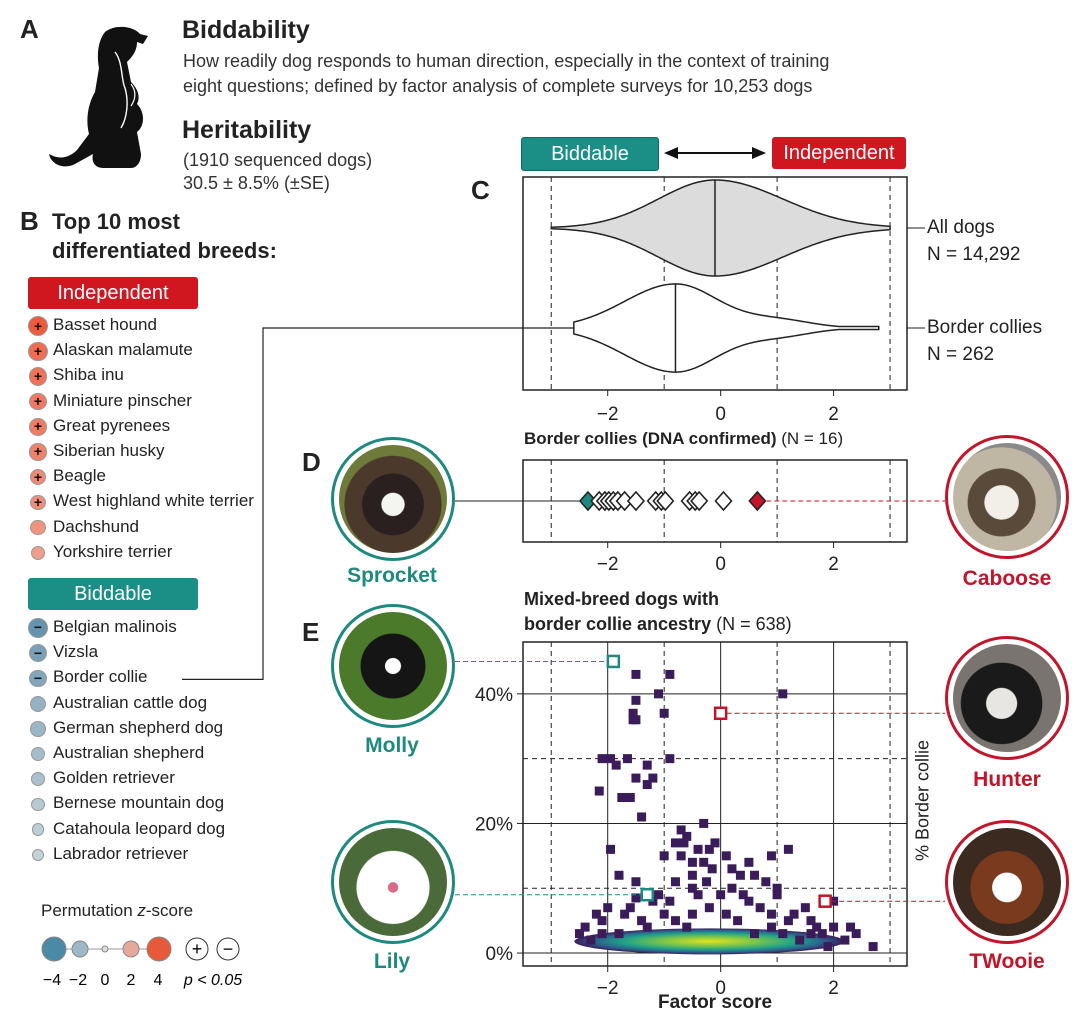  I want to click on breed-name: Dachshund, so click(96, 526).